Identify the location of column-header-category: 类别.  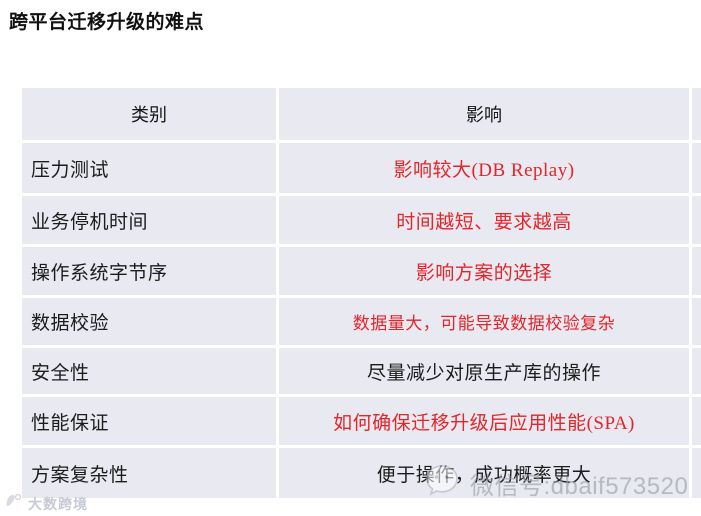
(149, 114).